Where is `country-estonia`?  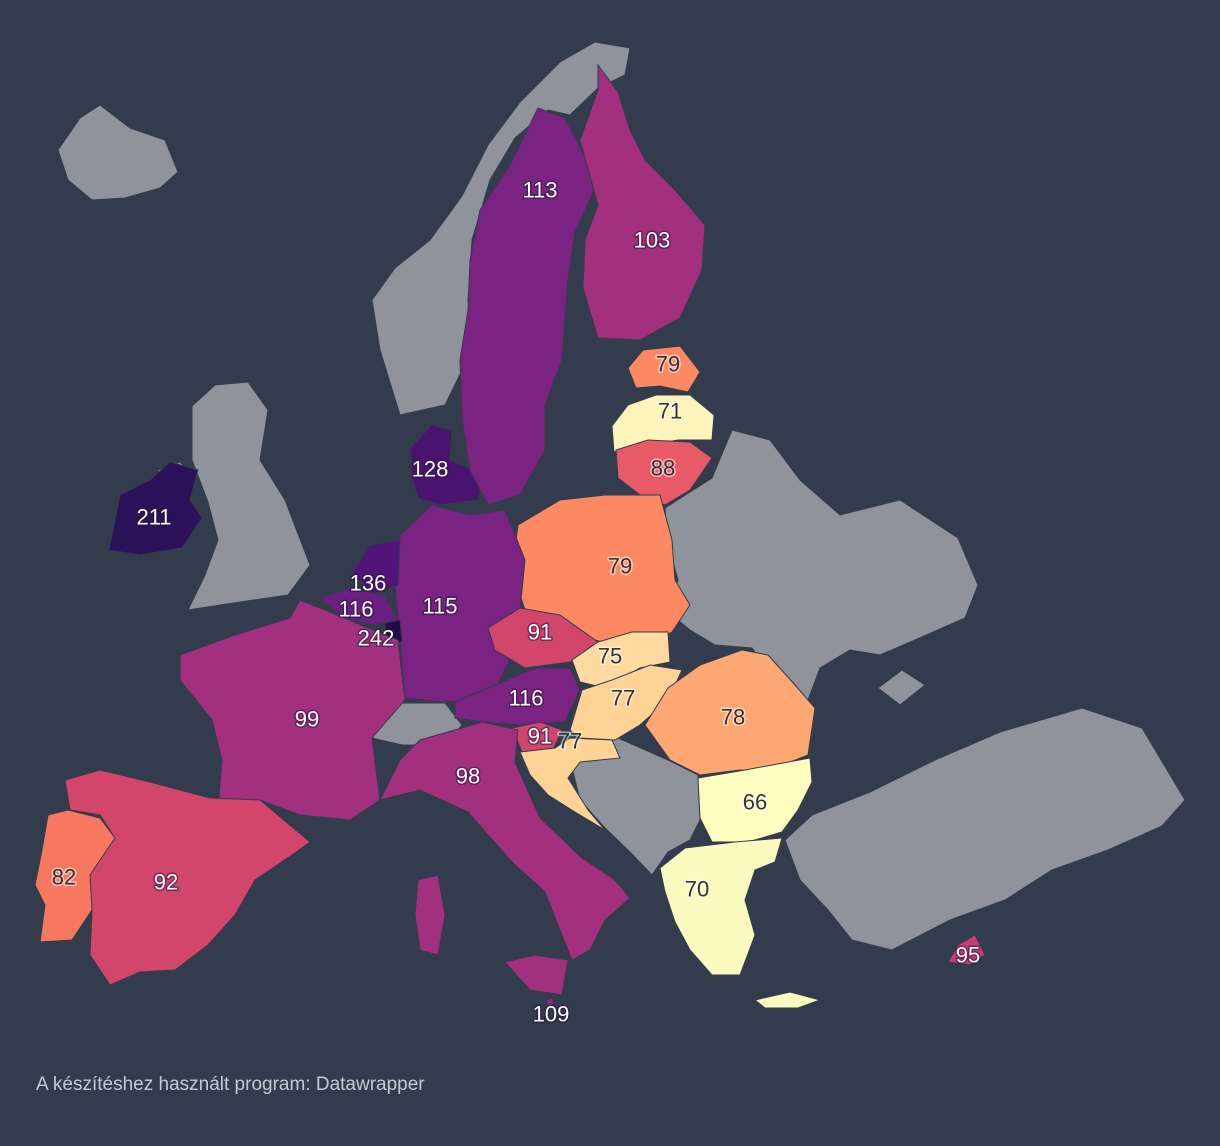
country-estonia is located at coordinates (664, 369).